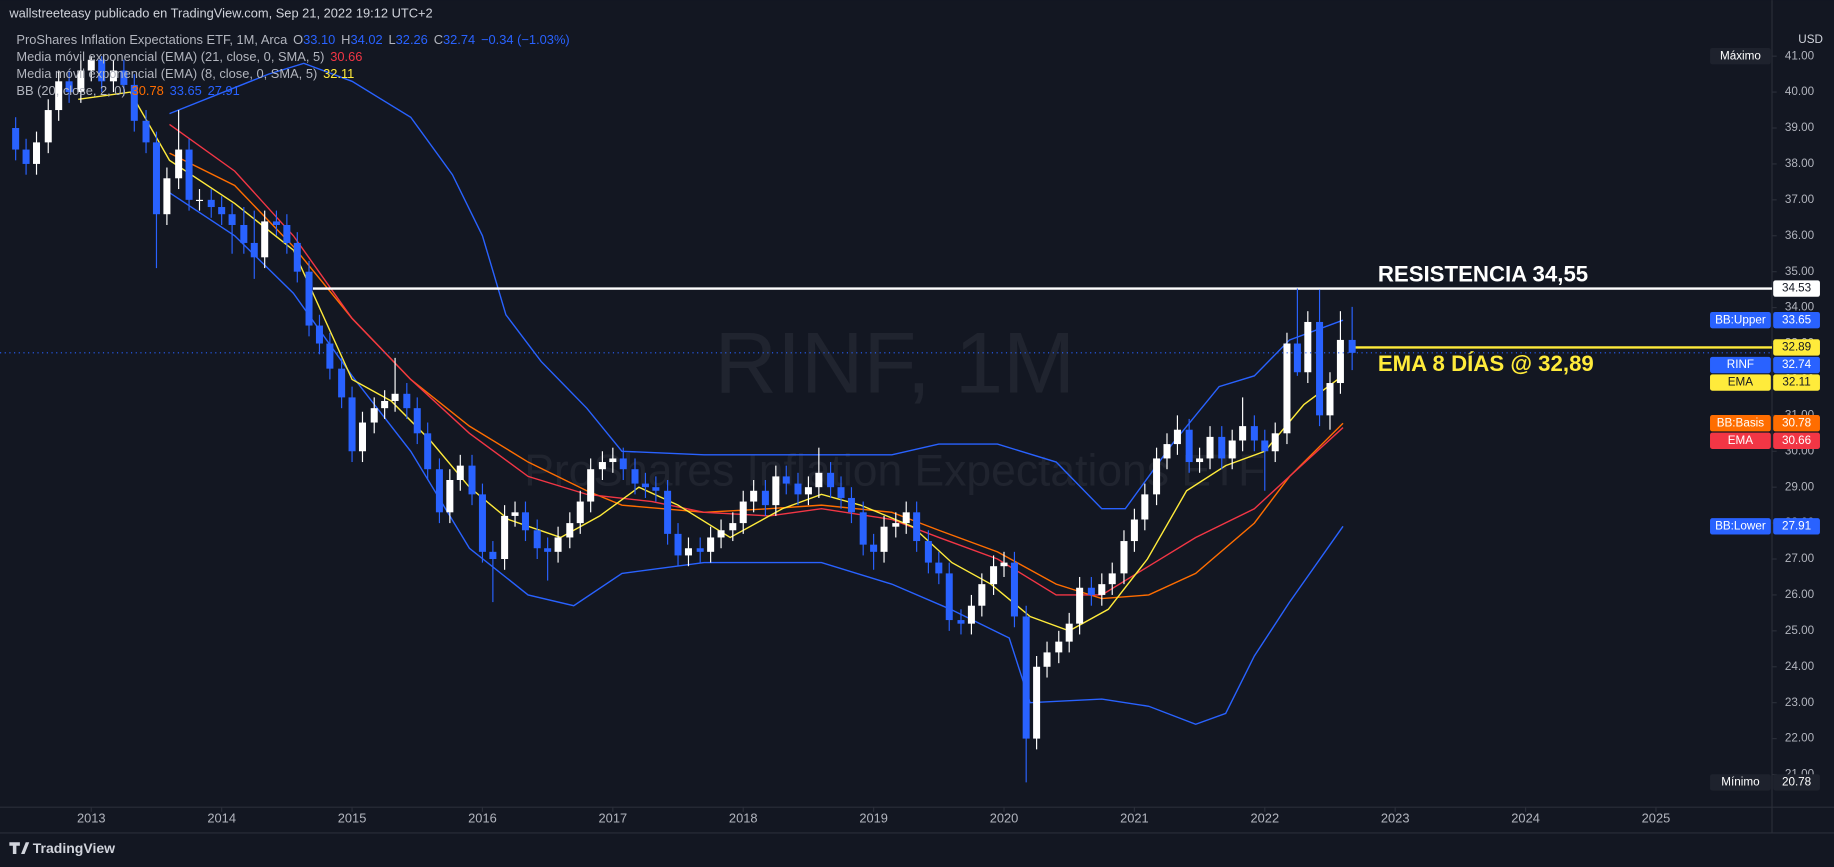 The width and height of the screenshot is (1834, 867). Describe the element at coordinates (91, 817) in the screenshot. I see `x-tick-label: 2013` at that location.